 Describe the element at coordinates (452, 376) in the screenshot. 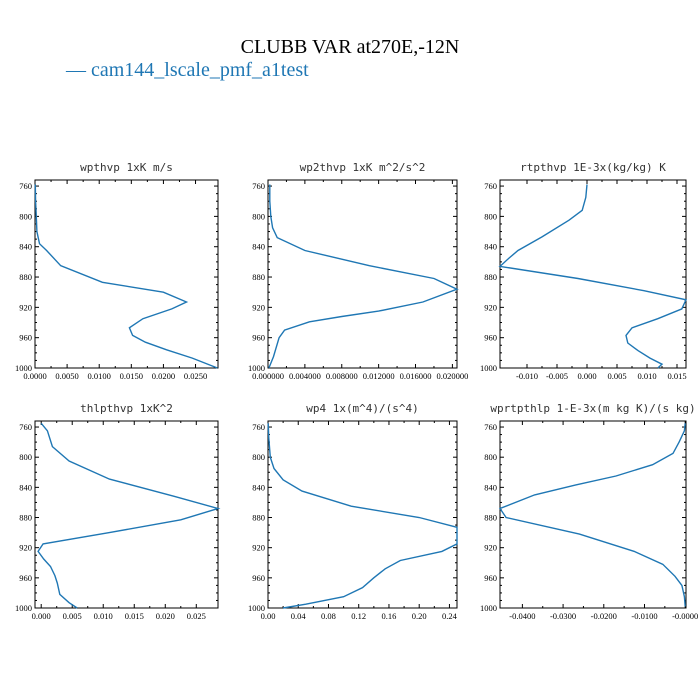

I see `x-tick-label: 0.020000` at that location.